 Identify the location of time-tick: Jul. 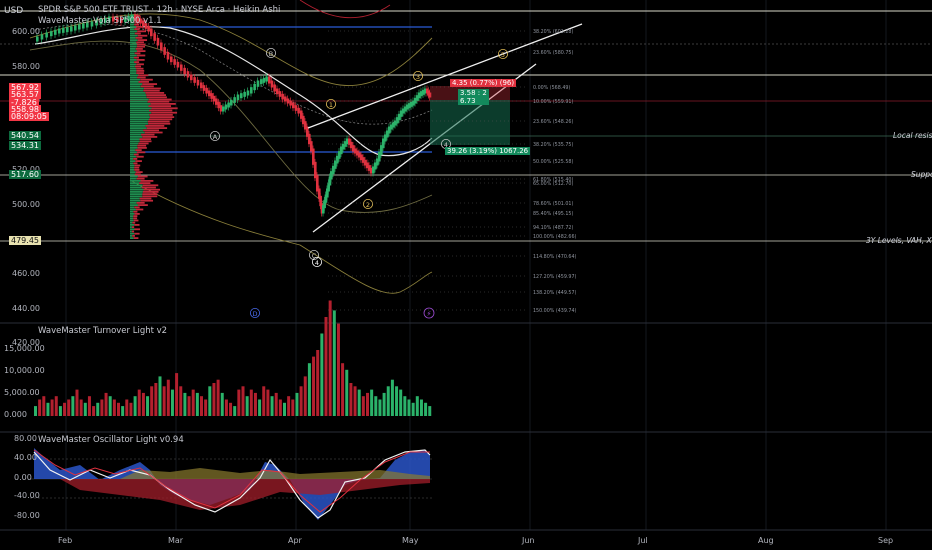
(643, 540).